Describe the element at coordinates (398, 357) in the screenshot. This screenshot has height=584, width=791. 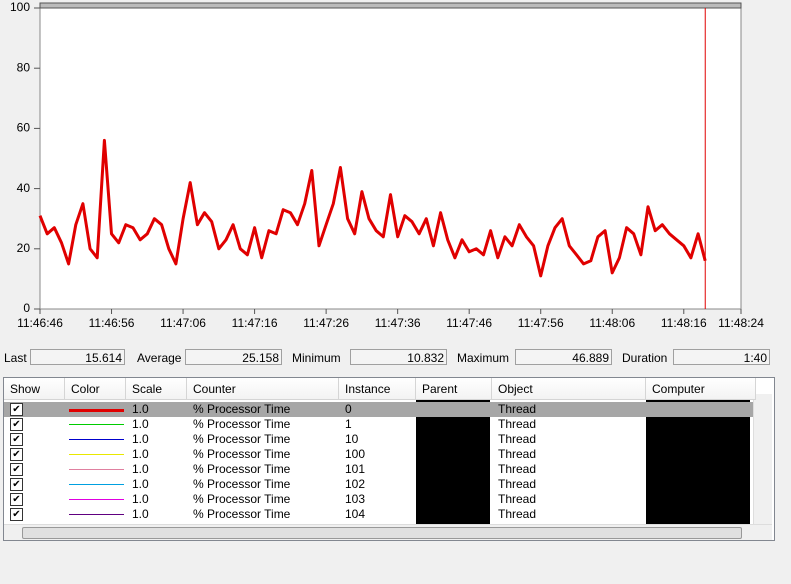
I see `stat-value: 10.832` at that location.